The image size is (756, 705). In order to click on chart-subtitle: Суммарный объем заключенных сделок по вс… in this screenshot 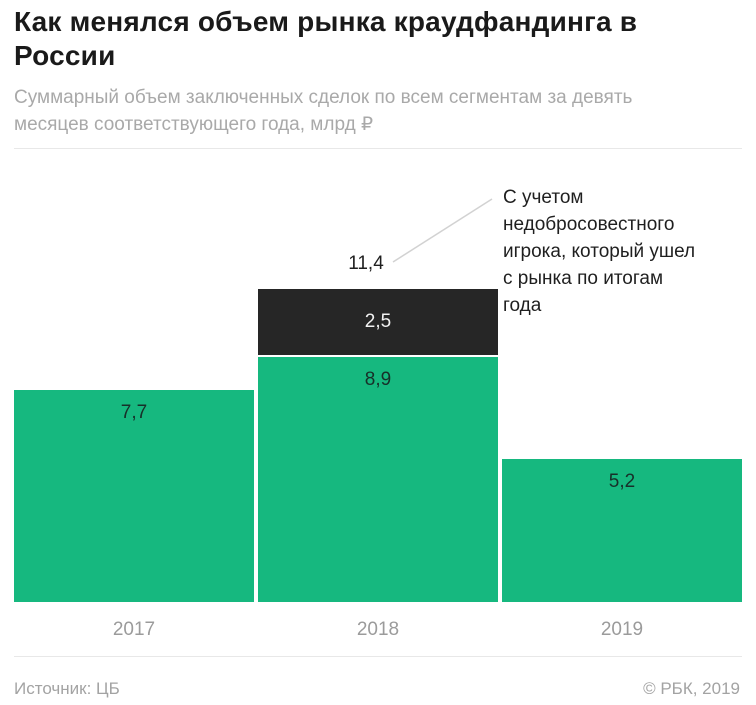, I will do `click(323, 111)`.